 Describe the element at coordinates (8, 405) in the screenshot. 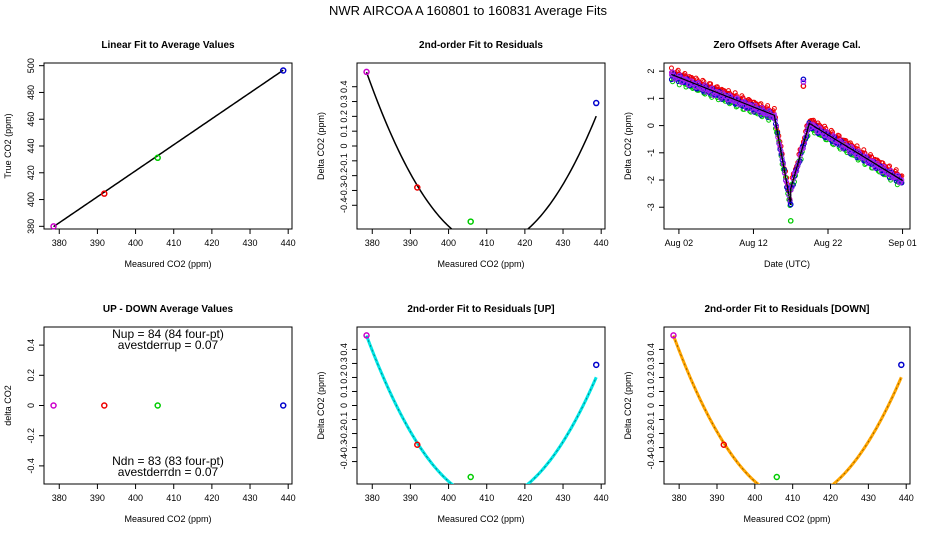

I see `y-axis-label: delta CO2` at that location.